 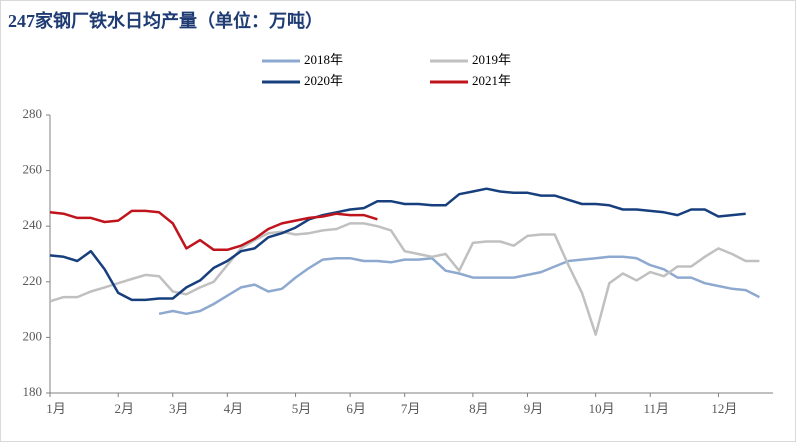 I want to click on y-tick-label: 200, so click(x=33, y=335).